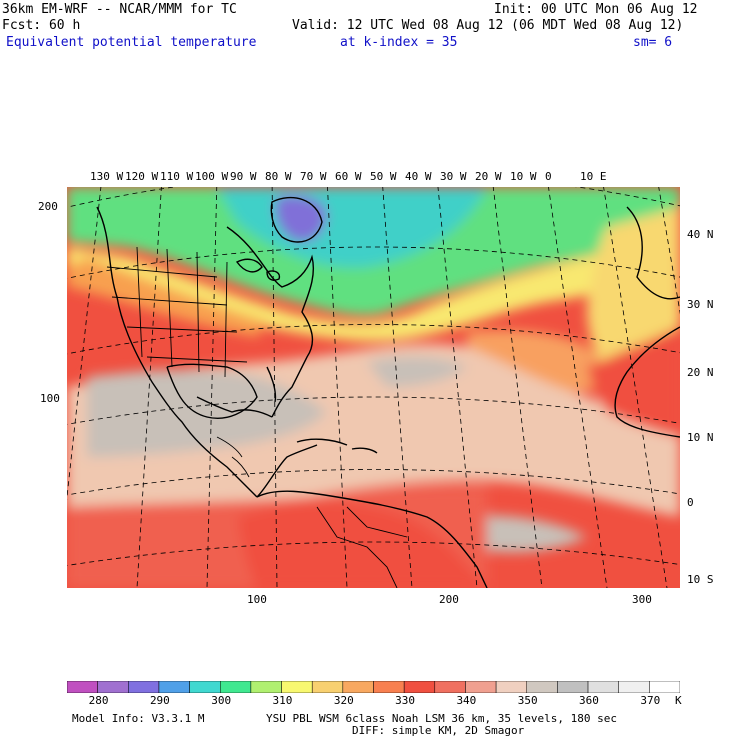  Describe the element at coordinates (221, 700) in the screenshot. I see `colorbar-tick-label: 300` at that location.